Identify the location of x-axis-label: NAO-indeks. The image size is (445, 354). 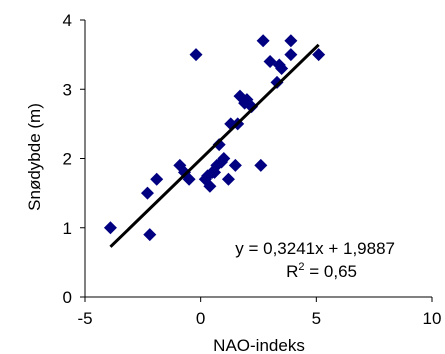
(259, 345).